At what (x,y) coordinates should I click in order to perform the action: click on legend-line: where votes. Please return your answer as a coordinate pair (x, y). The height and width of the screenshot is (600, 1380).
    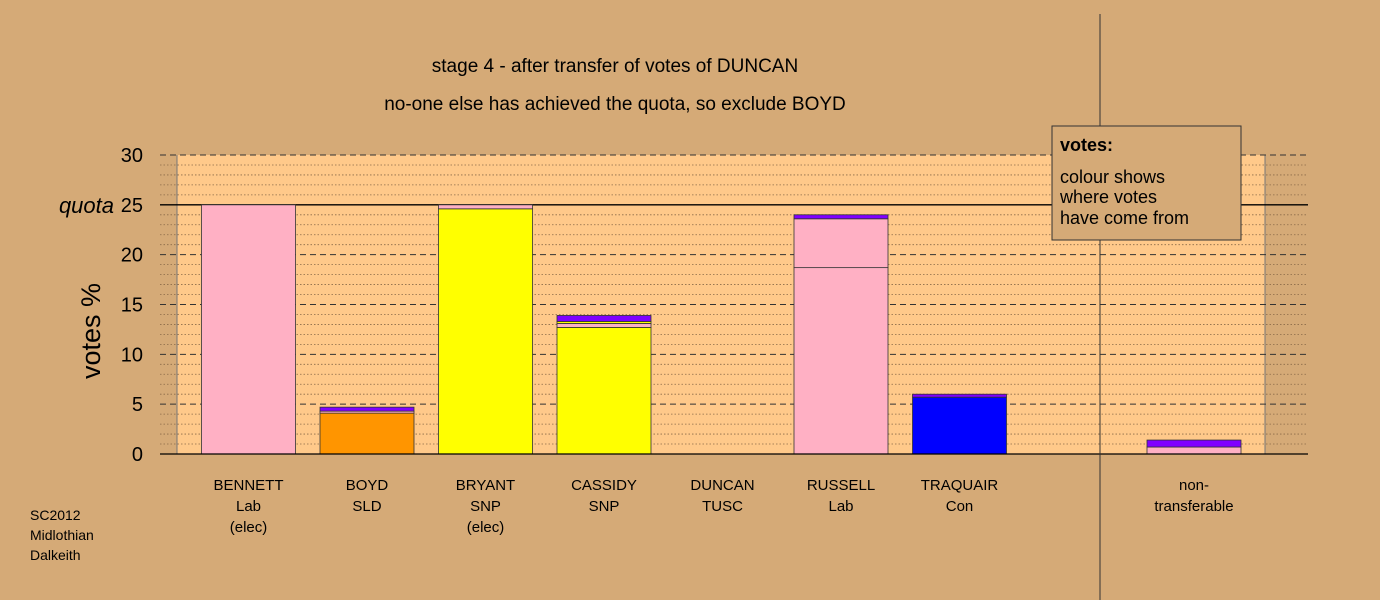
    Looking at the image, I should click on (1108, 197).